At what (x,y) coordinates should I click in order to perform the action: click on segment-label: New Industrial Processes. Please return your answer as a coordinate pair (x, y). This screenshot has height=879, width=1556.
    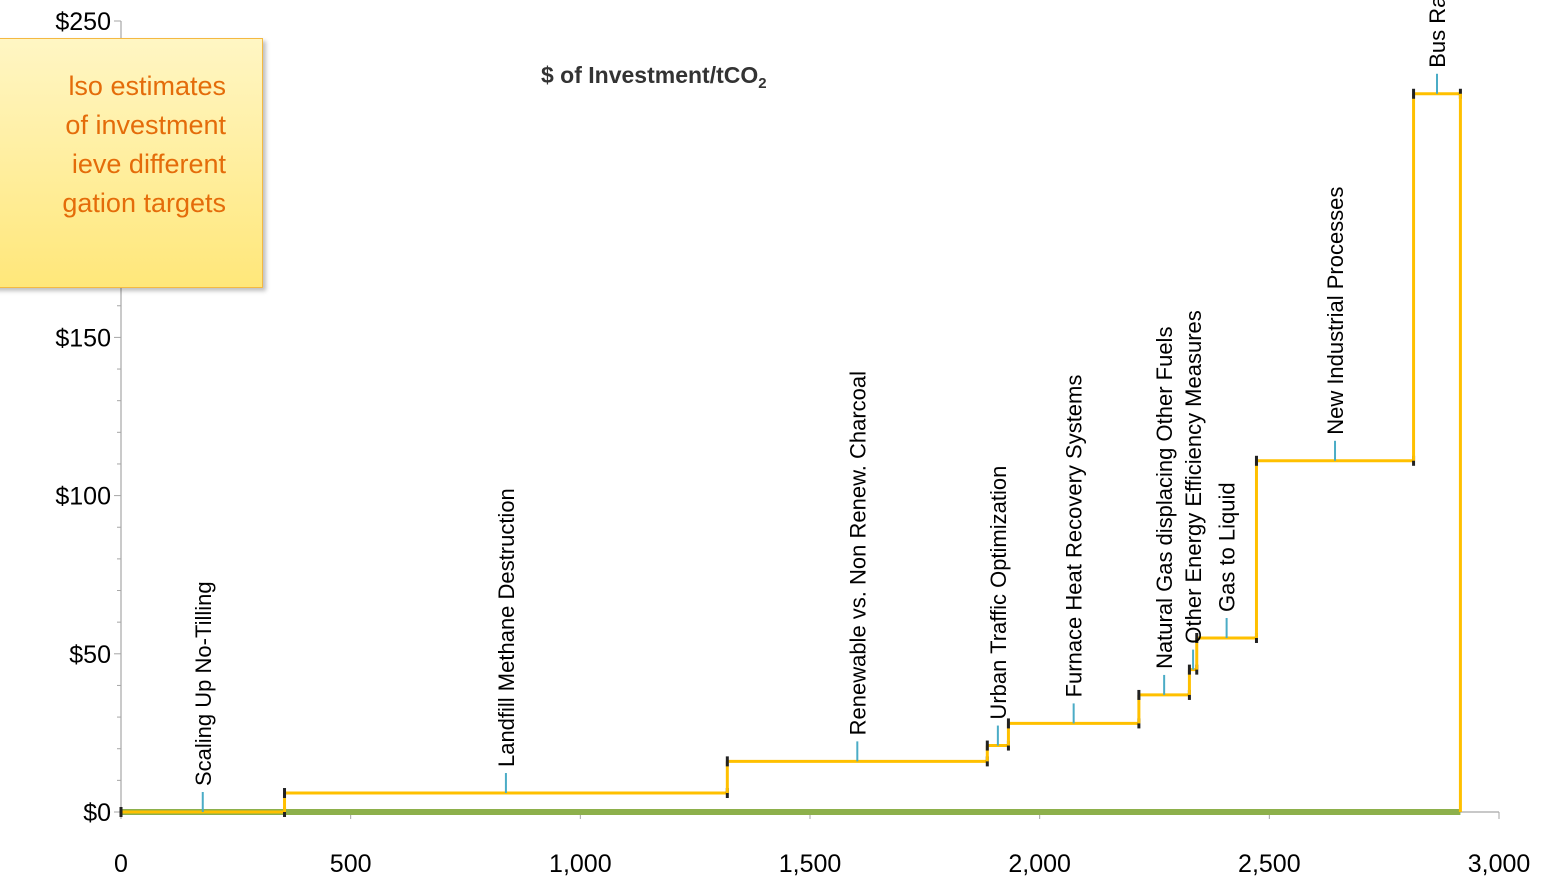
    Looking at the image, I should click on (1335, 311).